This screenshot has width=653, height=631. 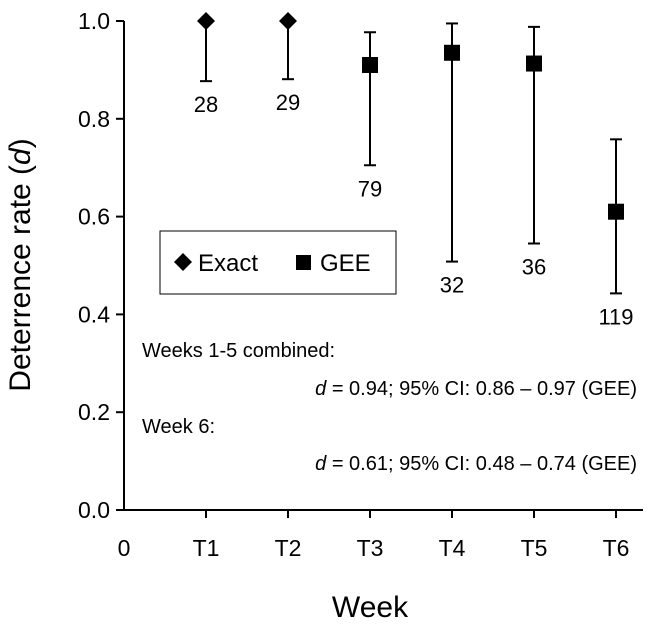 I want to click on y-tick-label: 1.0, so click(x=94, y=21).